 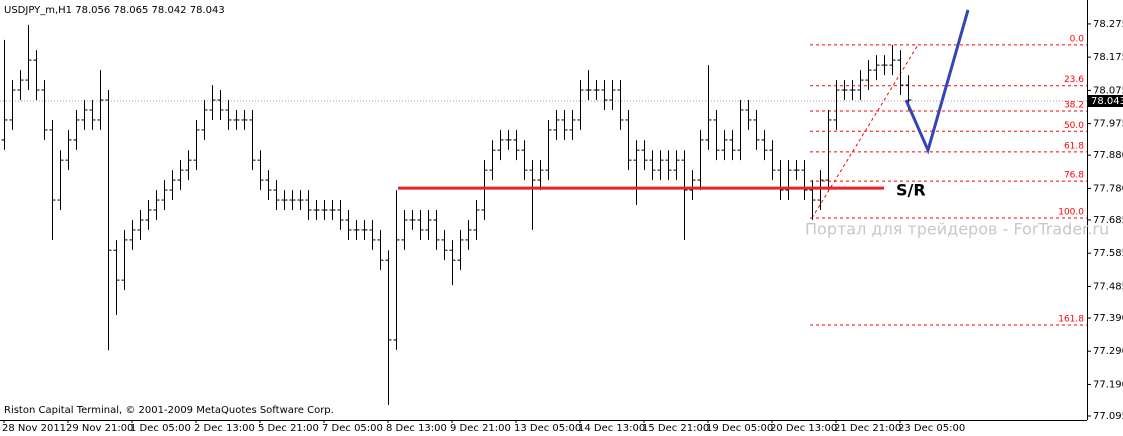 I want to click on x-tick-label: 2 Dec 13:00, so click(x=224, y=428).